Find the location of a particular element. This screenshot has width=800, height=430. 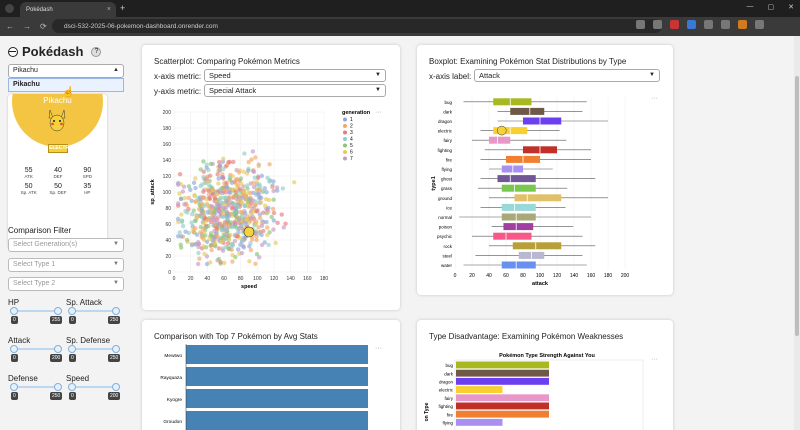

menu-kebab-icon is located at coordinates (759, 24).